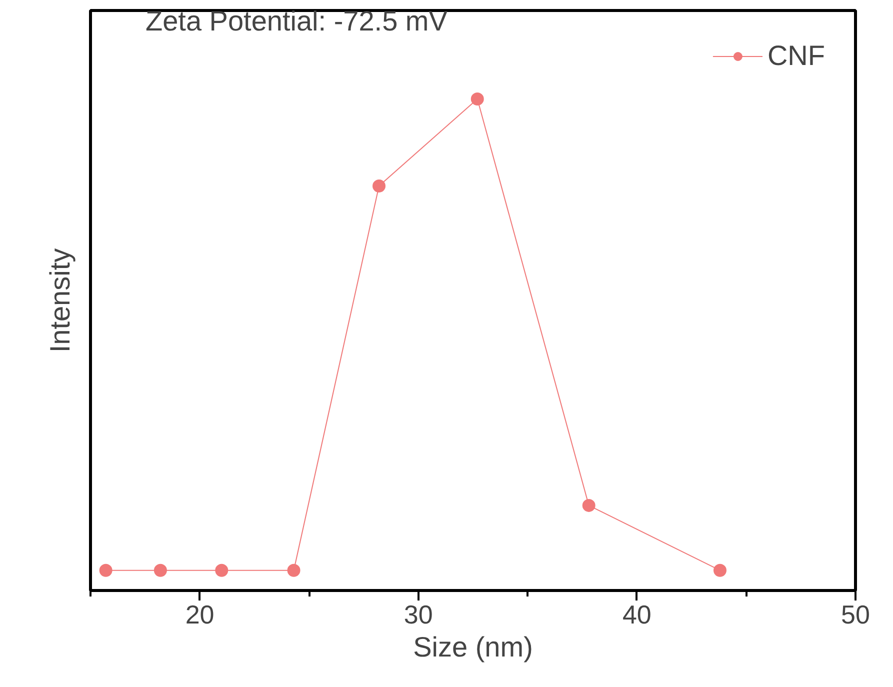 The image size is (893, 687). What do you see at coordinates (199, 615) in the screenshot?
I see `x-tick-label: 20` at bounding box center [199, 615].